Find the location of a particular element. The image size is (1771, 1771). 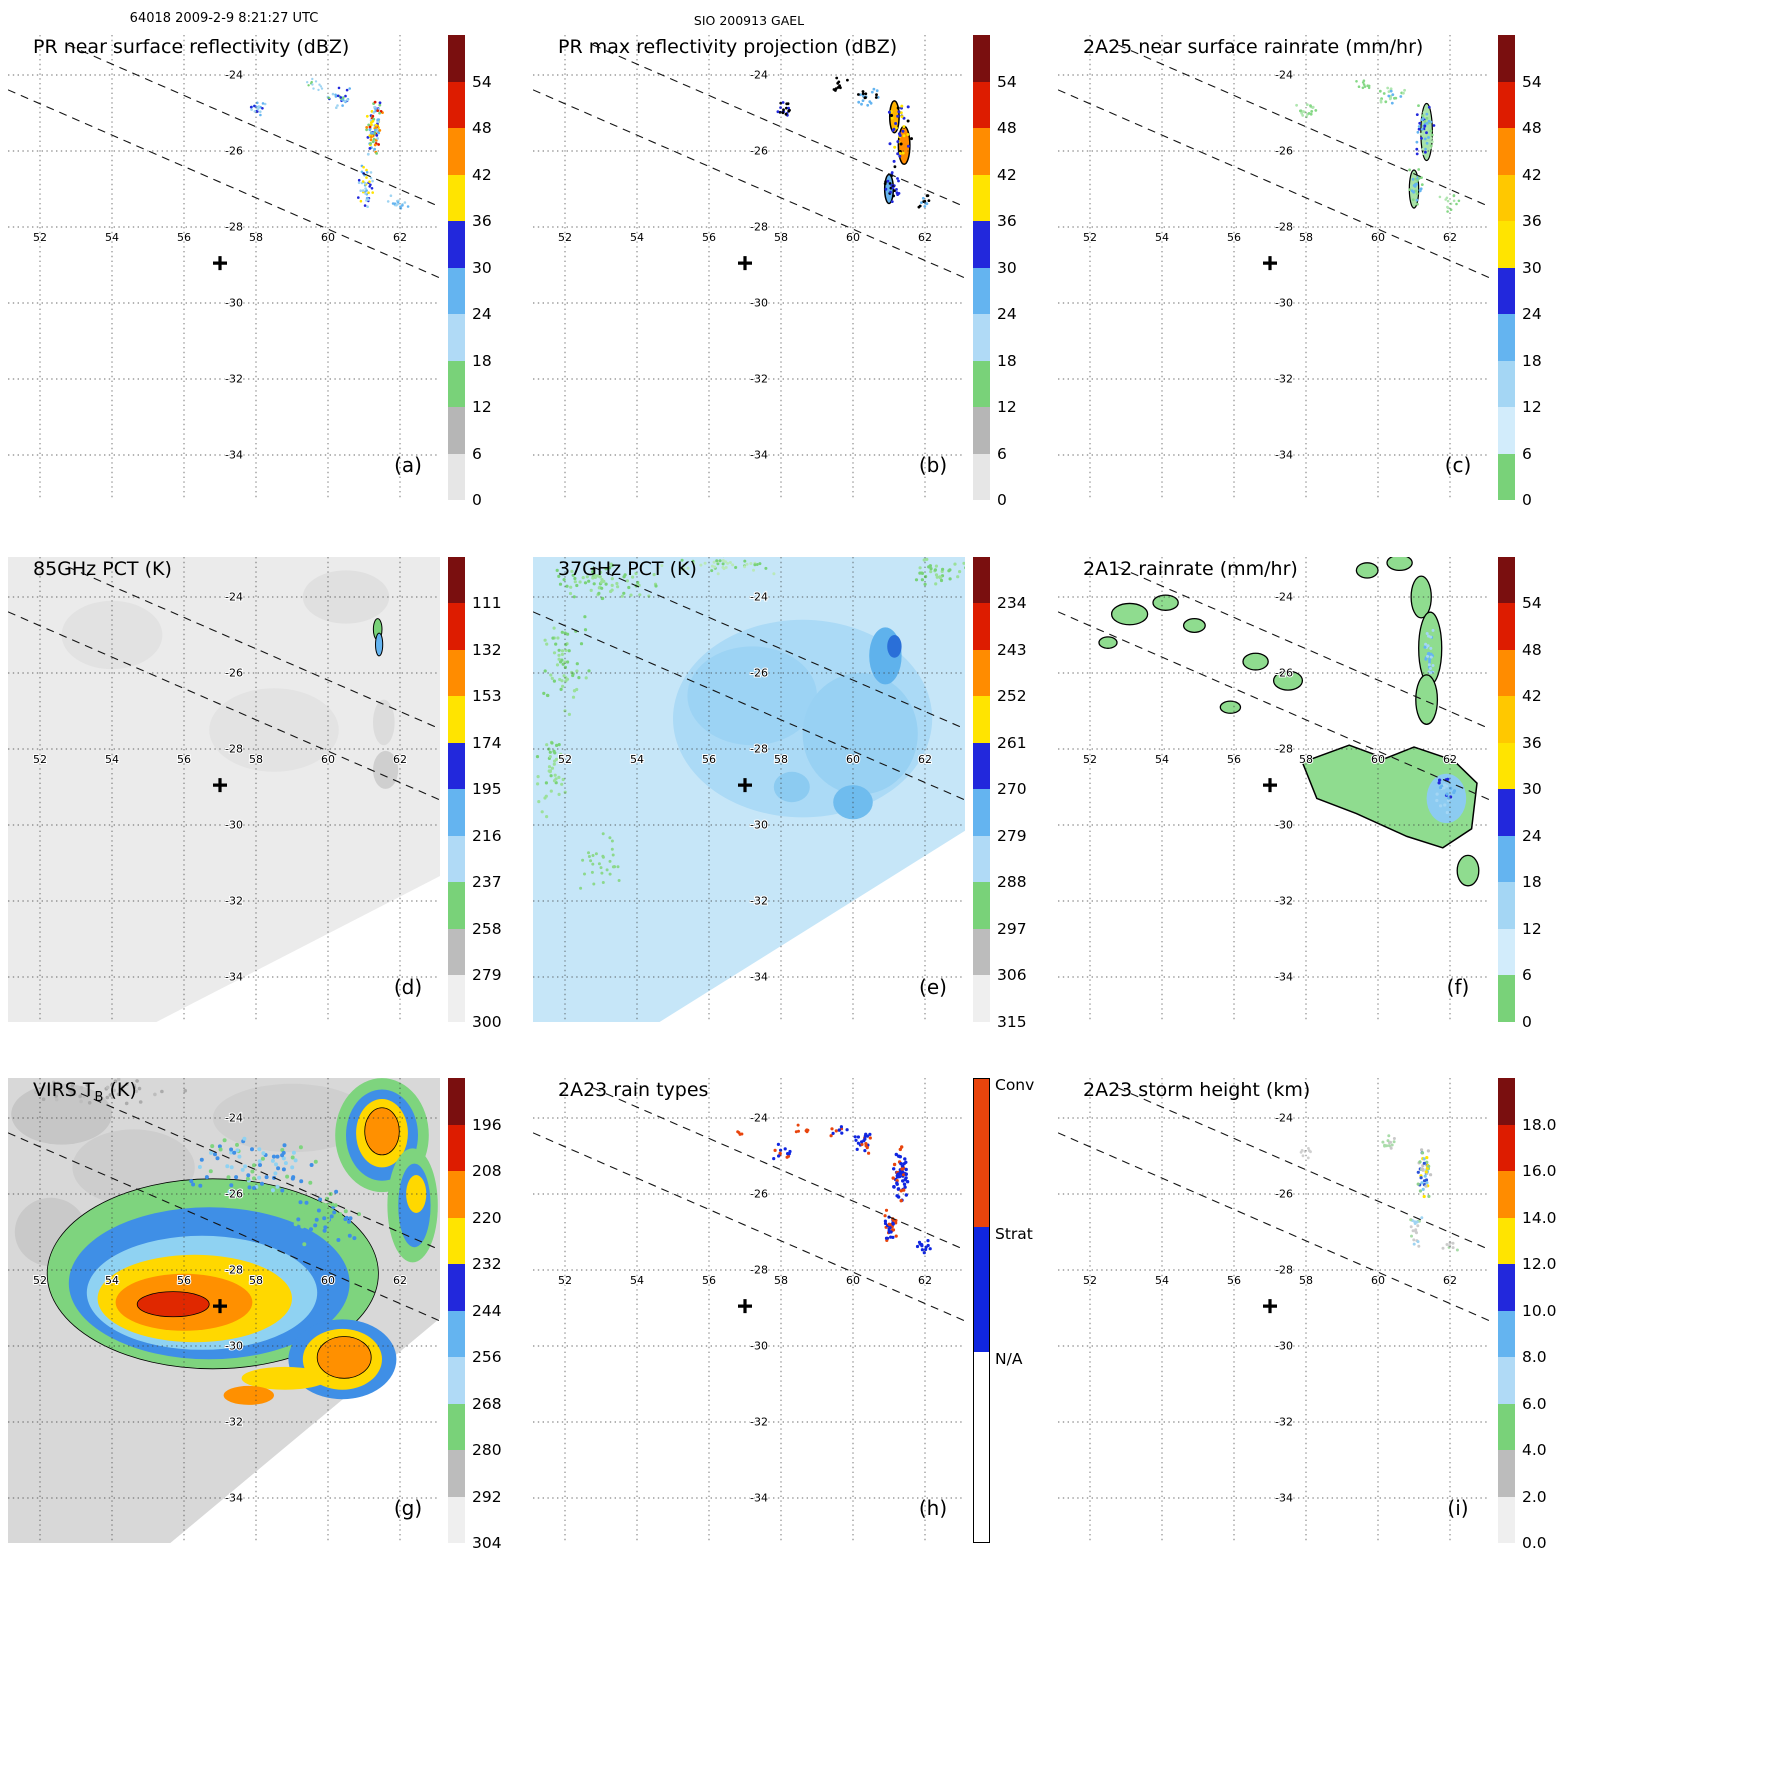

colorbar-tick: 54 is located at coordinates (1007, 81).